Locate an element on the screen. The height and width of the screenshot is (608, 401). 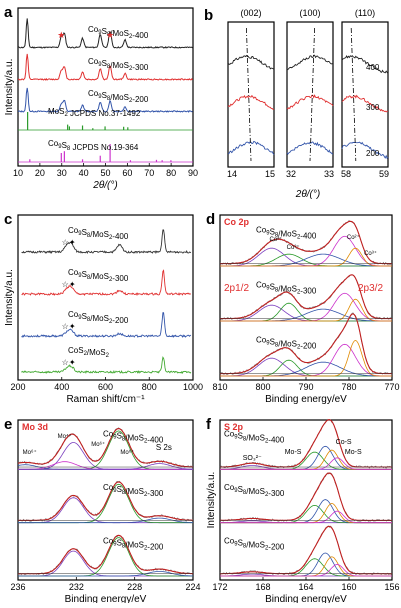
plane-label: (002) is located at coordinates (250, 13).